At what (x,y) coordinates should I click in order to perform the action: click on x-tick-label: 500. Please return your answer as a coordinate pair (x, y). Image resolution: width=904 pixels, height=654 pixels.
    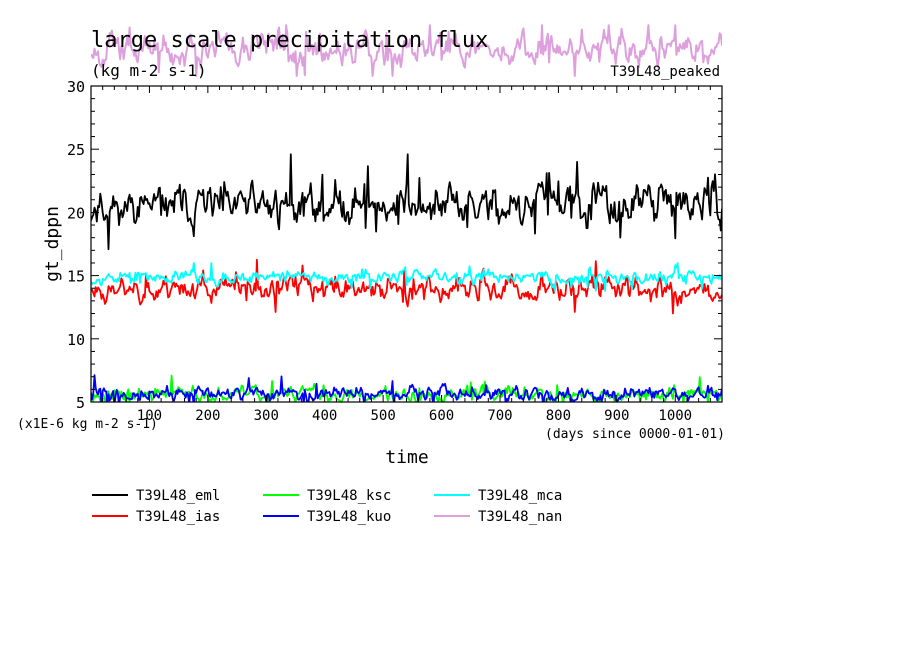
    Looking at the image, I should click on (382, 416).